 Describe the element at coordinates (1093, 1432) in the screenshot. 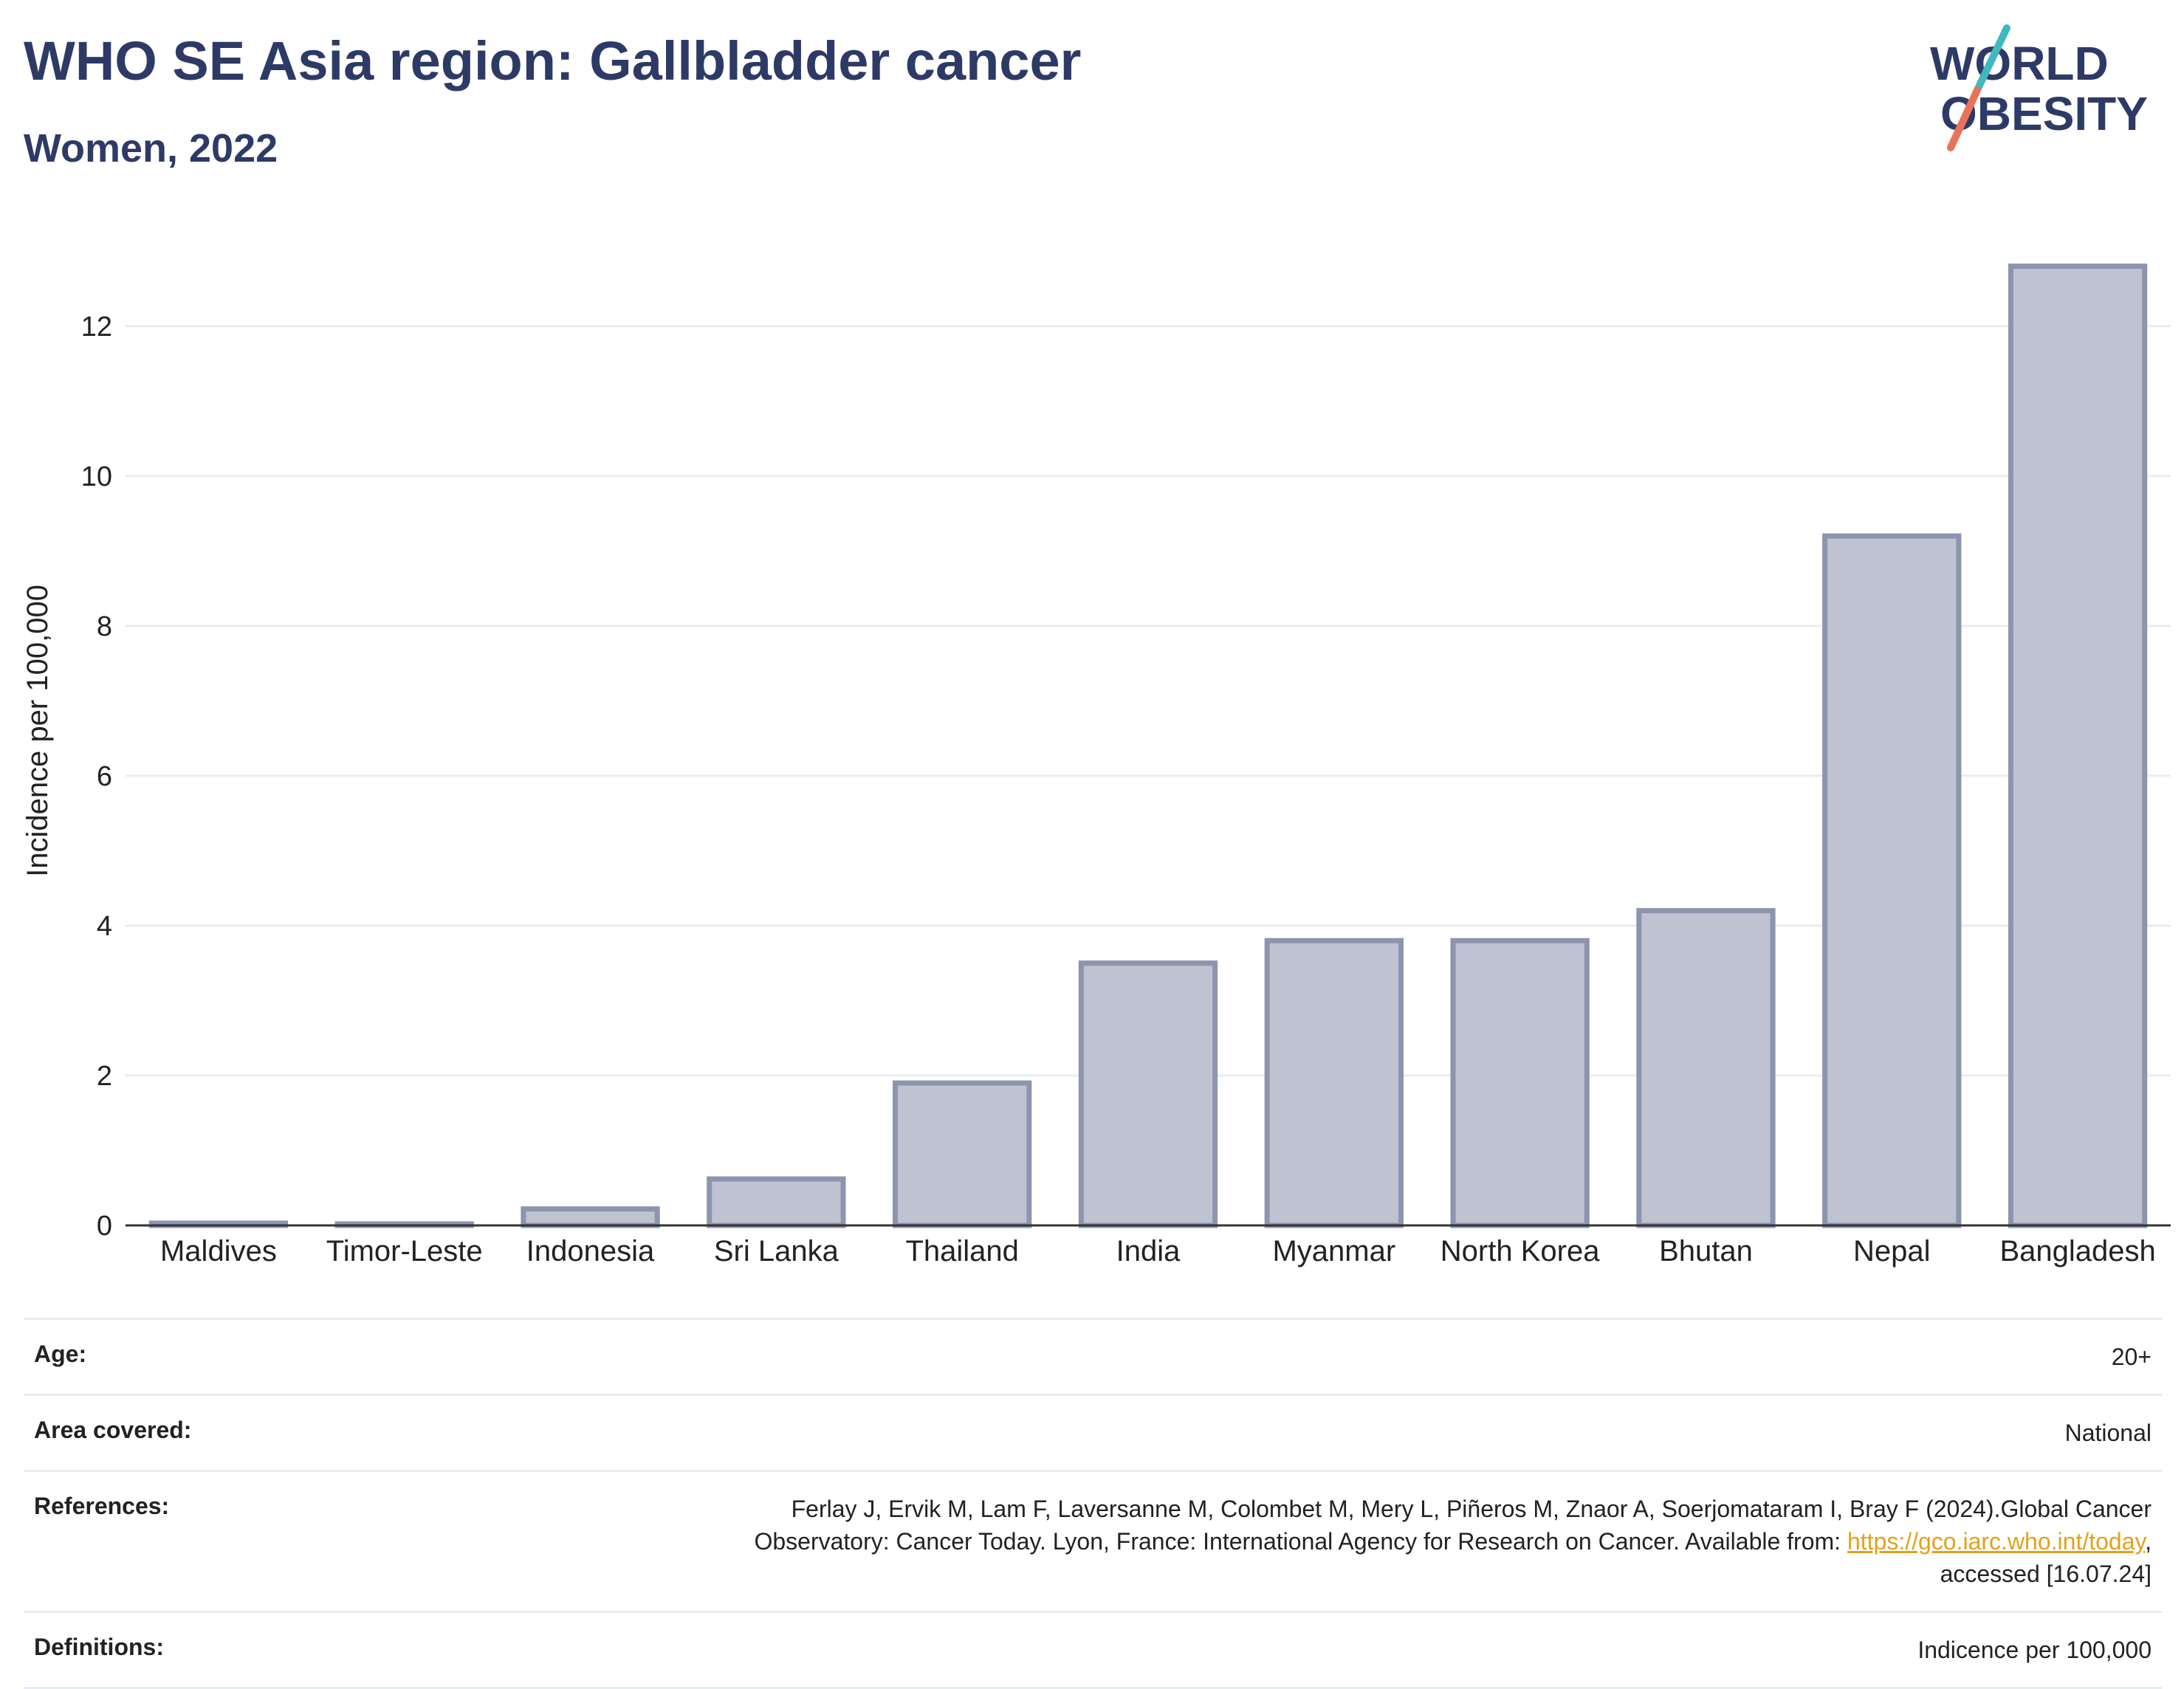

I see `info-row-area: Area covered: National` at that location.